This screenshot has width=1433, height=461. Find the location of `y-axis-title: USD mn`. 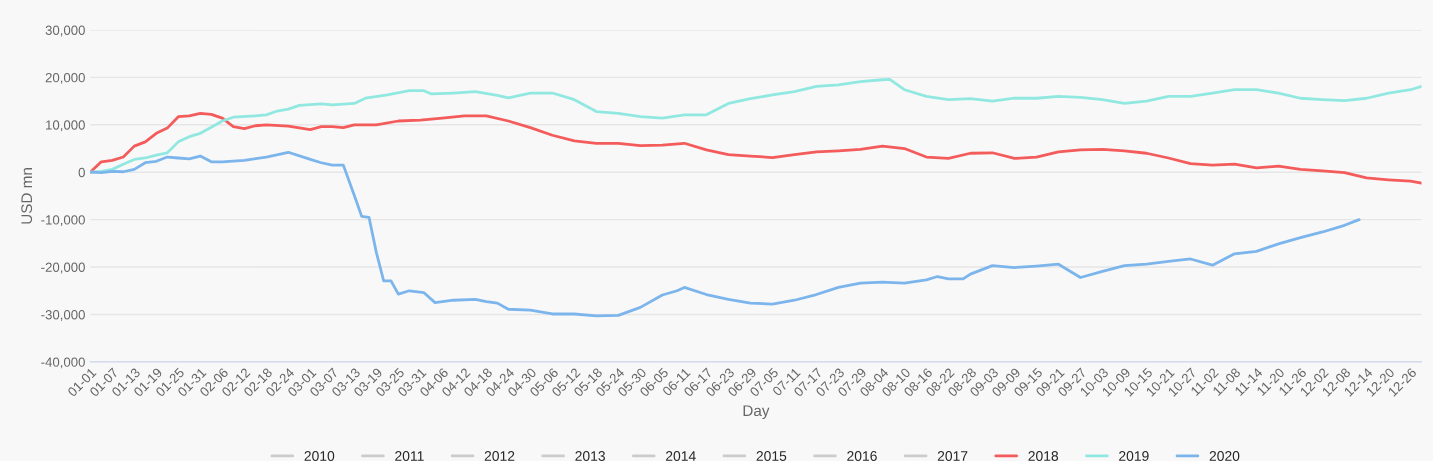

y-axis-title: USD mn is located at coordinates (27, 196).